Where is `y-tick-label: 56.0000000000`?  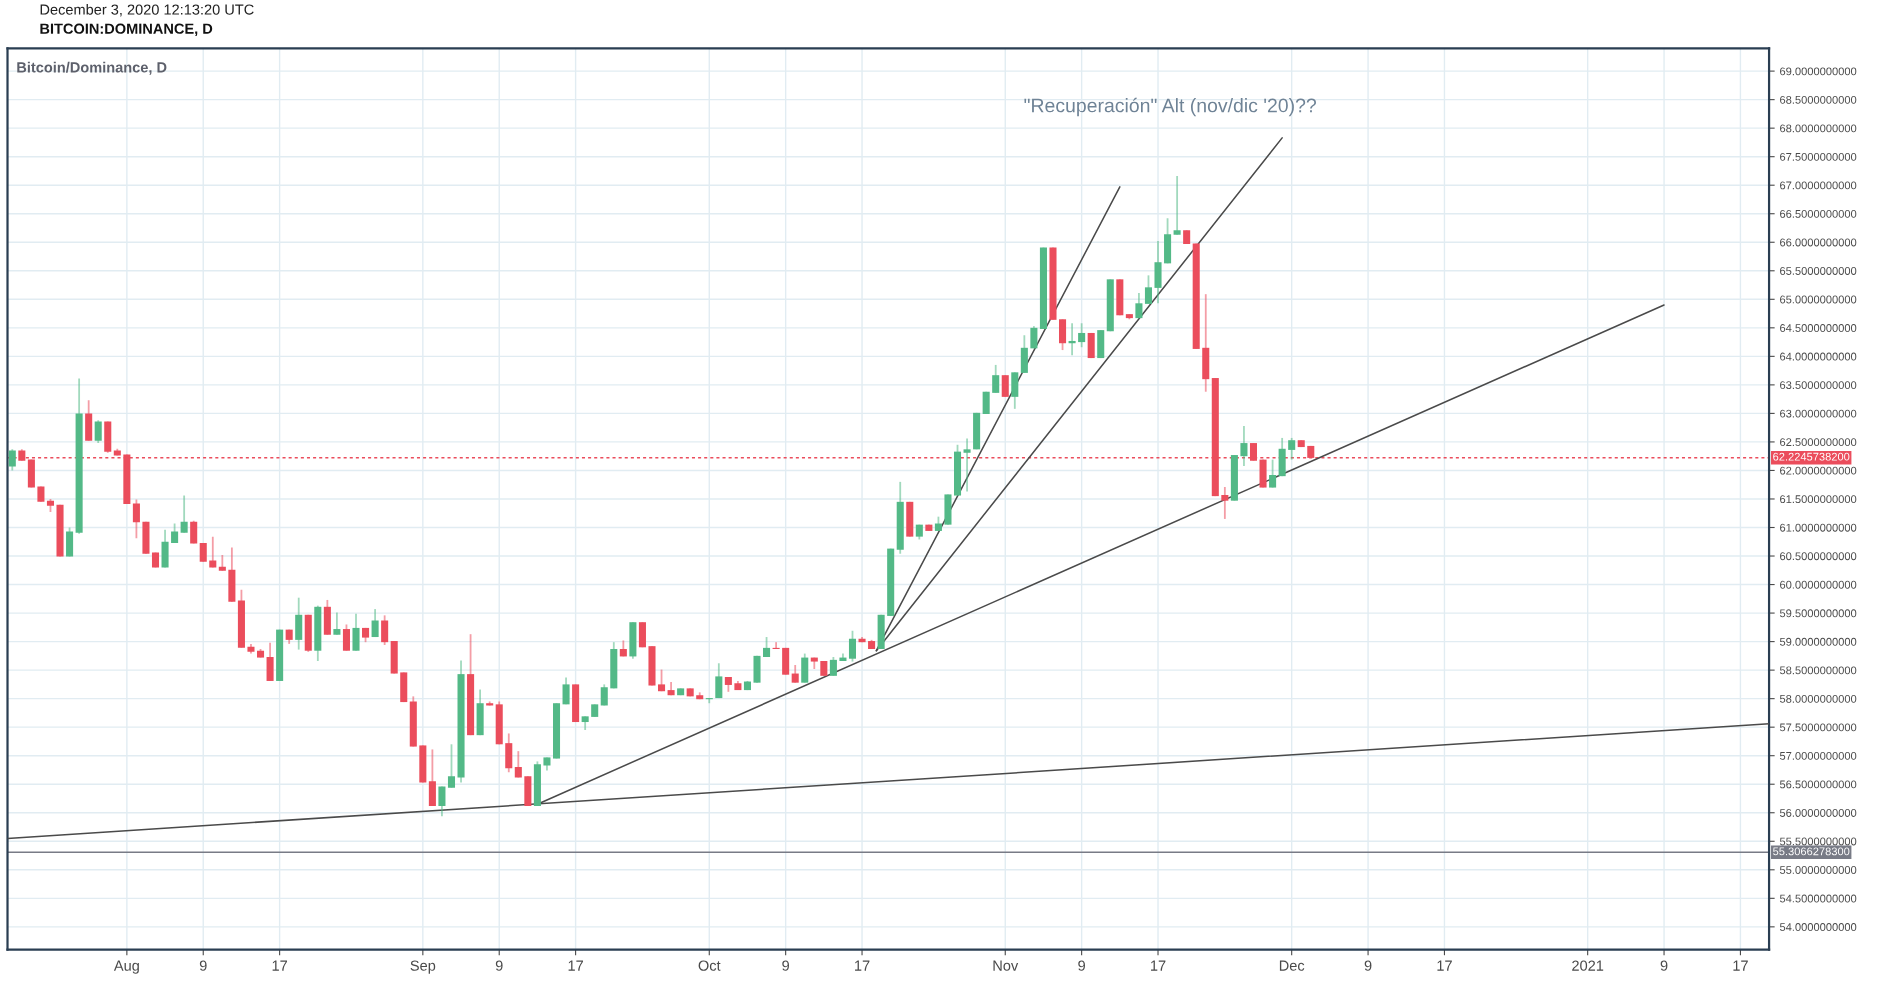 y-tick-label: 56.0000000000 is located at coordinates (1818, 813).